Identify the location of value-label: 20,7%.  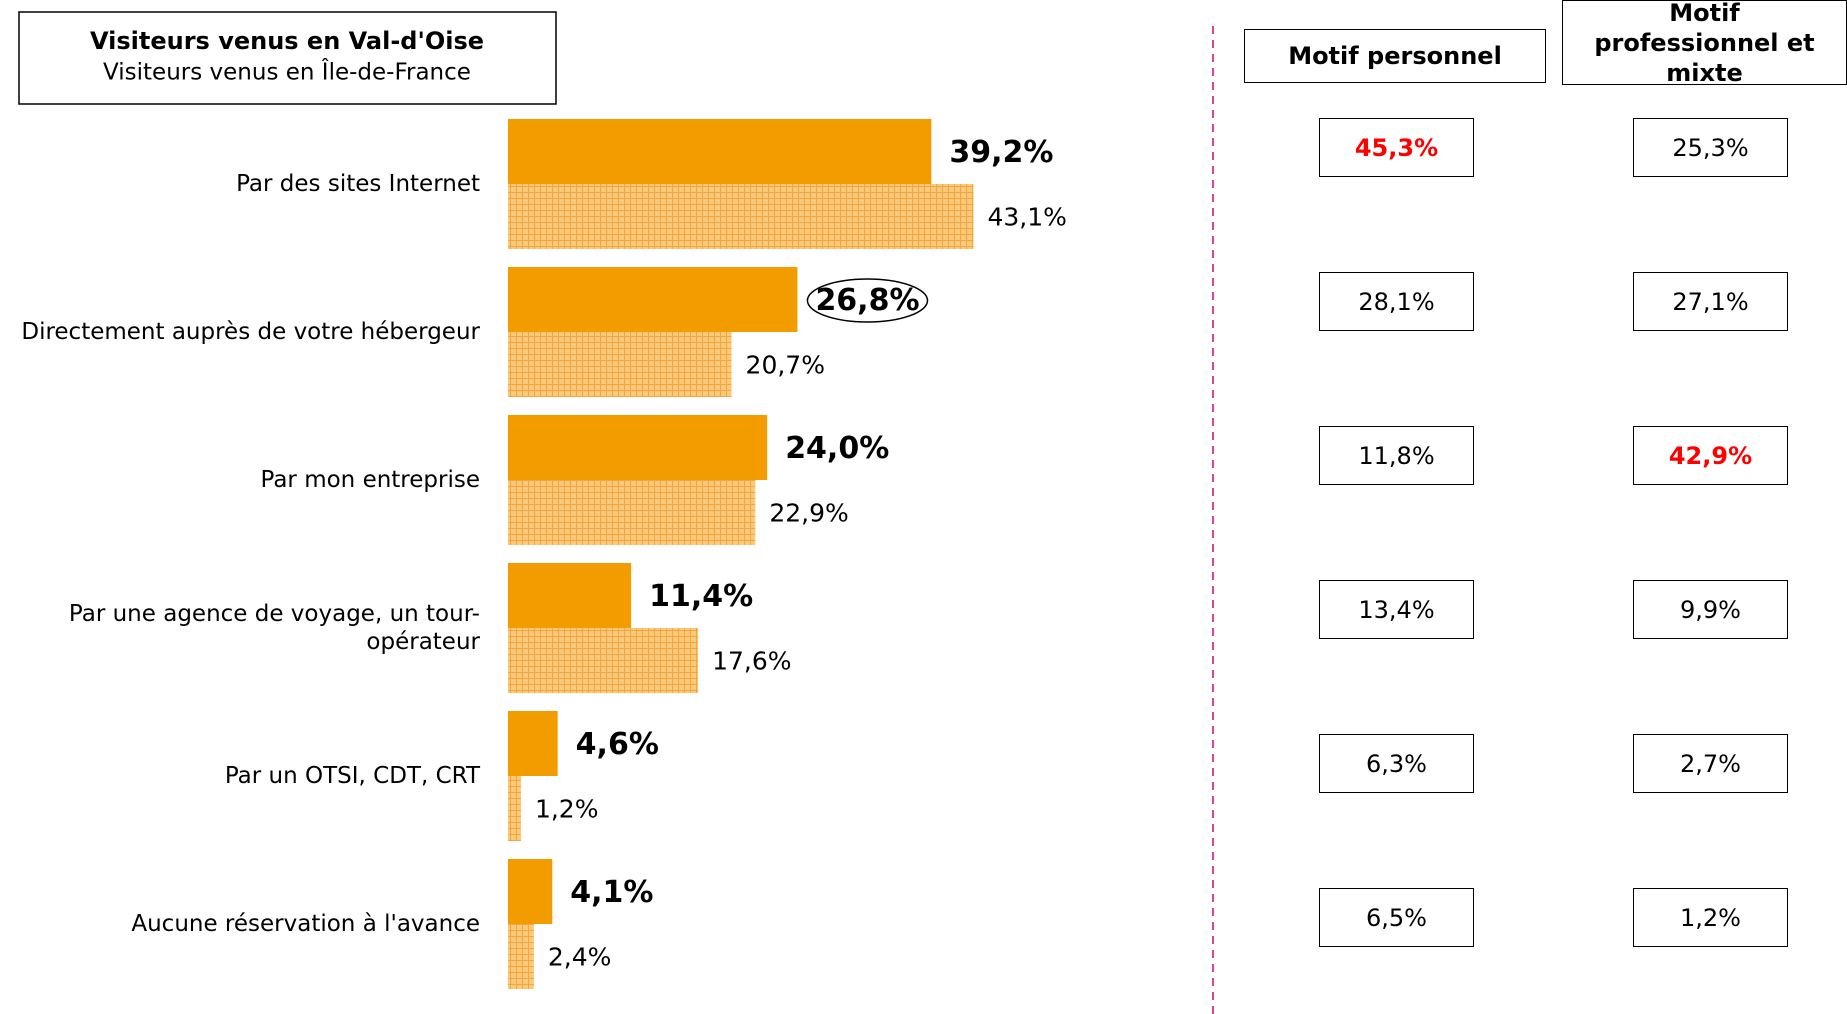
(785, 365).